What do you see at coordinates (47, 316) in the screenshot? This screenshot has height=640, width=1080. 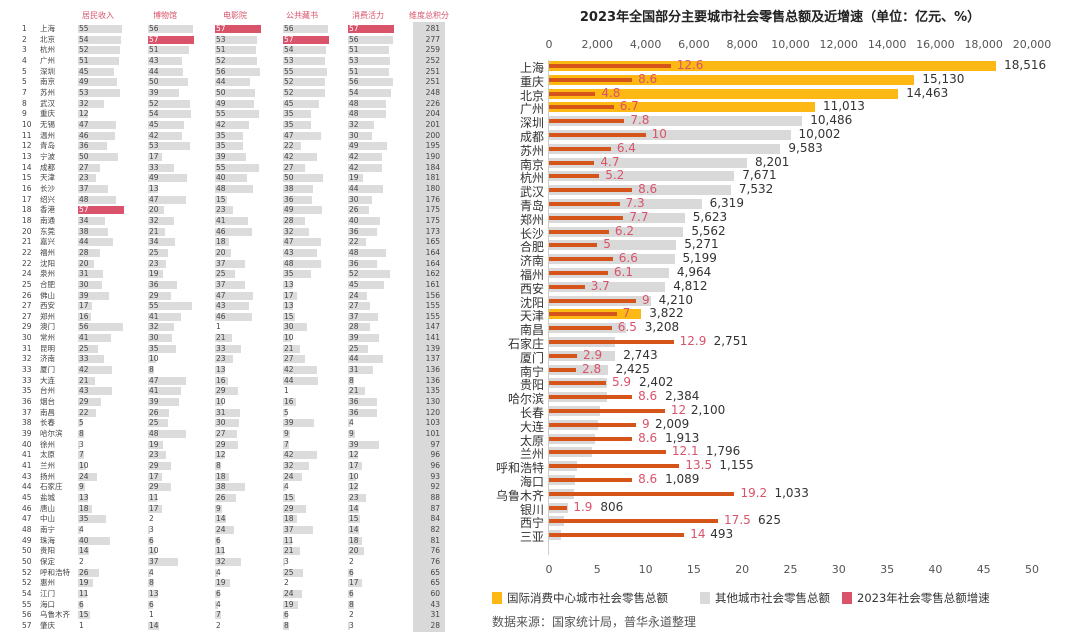 I see `city-name: 郑州` at bounding box center [47, 316].